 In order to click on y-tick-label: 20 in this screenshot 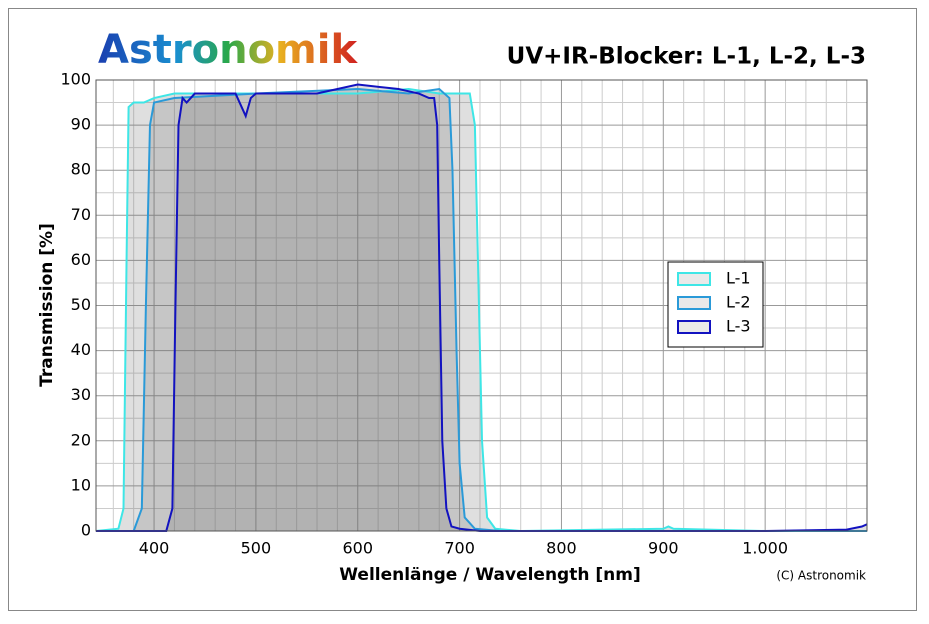, I will do `click(81, 439)`.